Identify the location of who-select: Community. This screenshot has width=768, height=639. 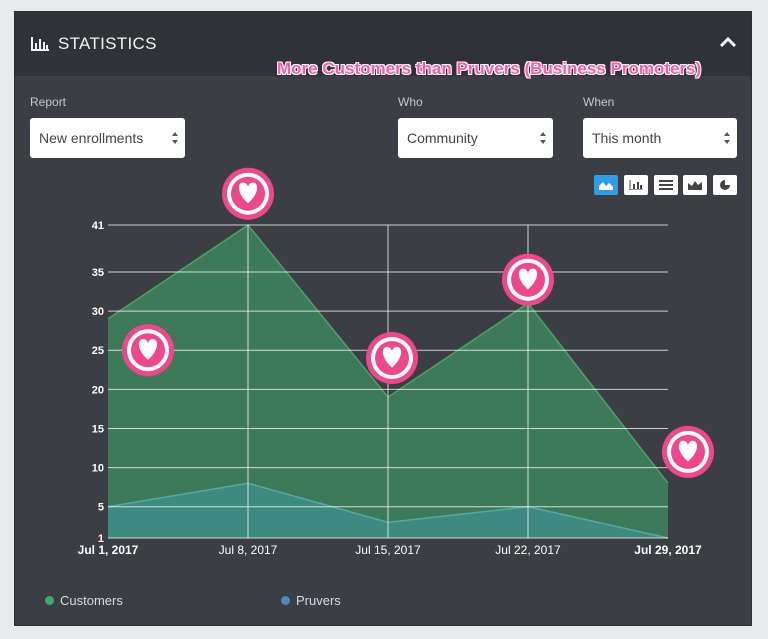
(475, 138).